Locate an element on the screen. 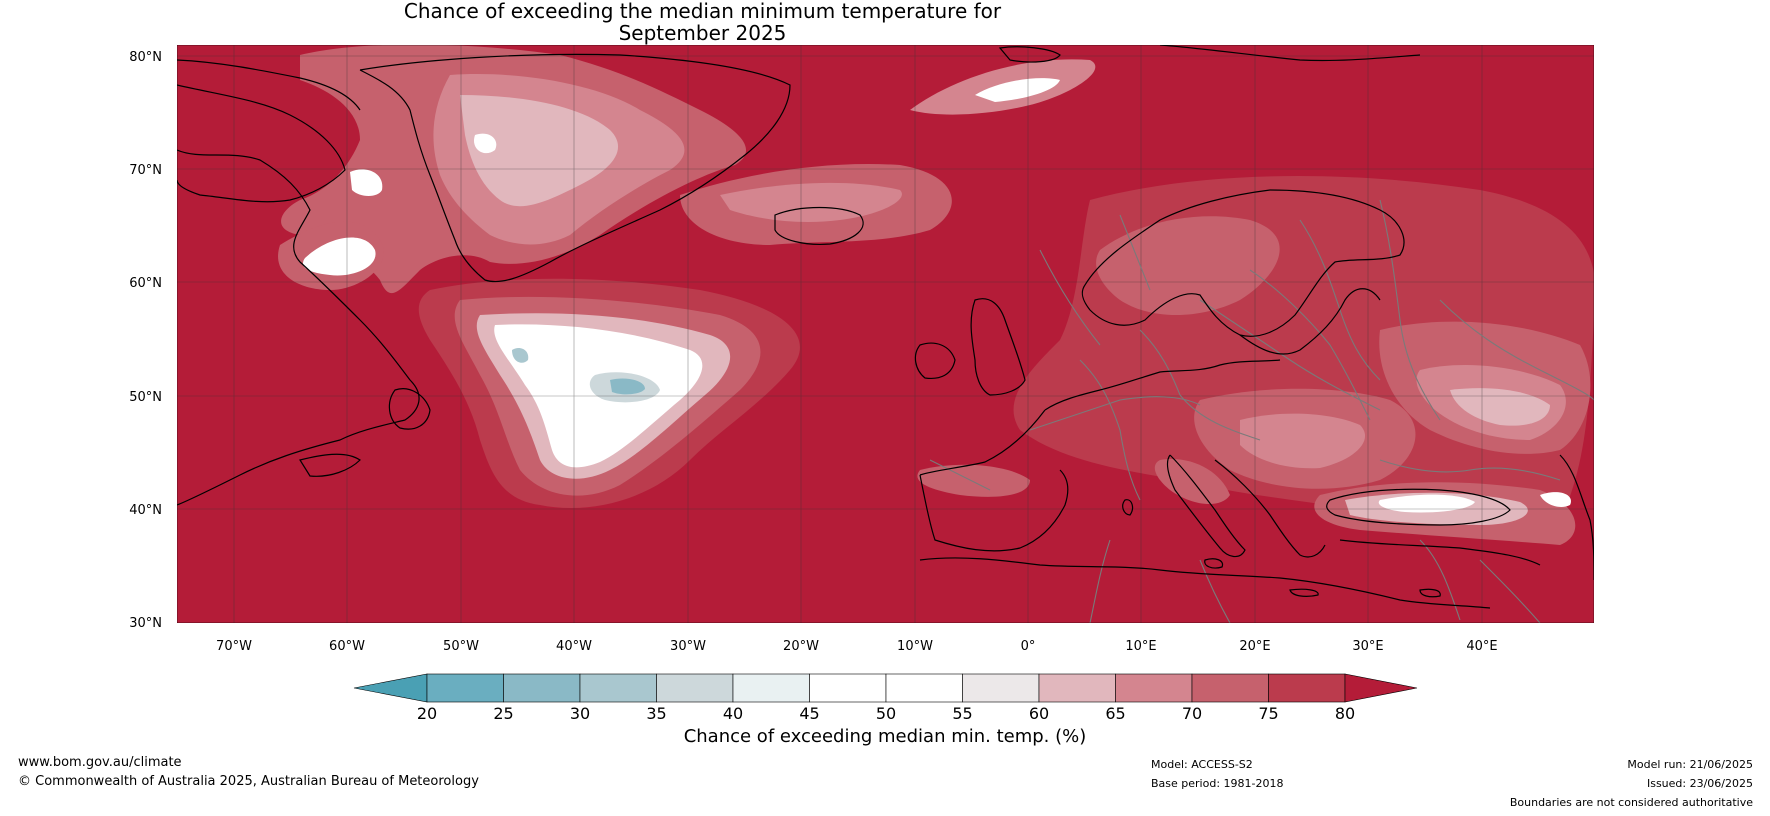  coast-norway is located at coordinates (1243, 263).